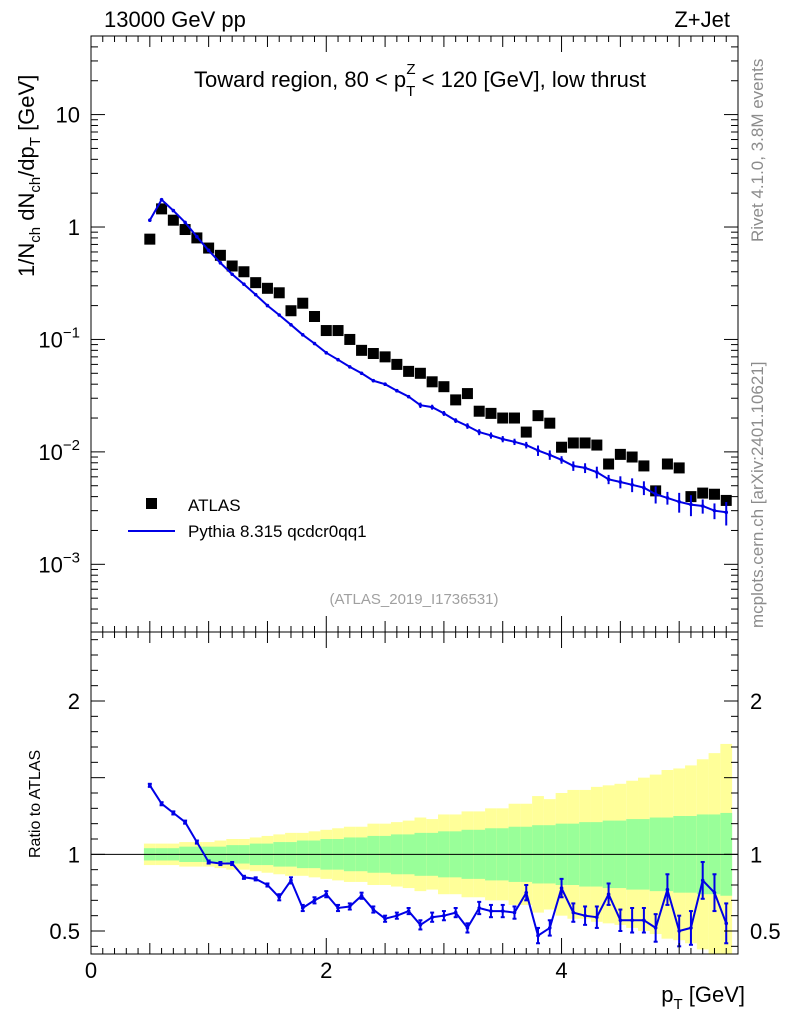 The image size is (786, 1024). I want to click on main-y-tick-label: 10⁻², so click(59, 451).